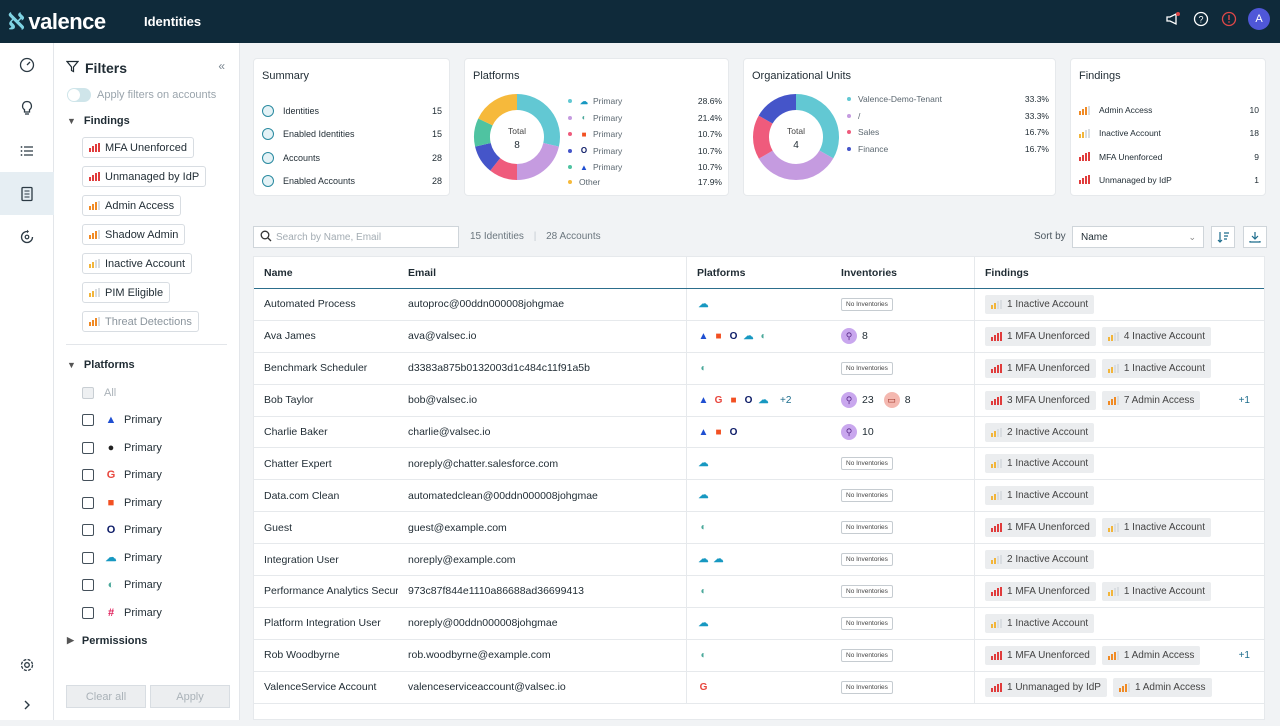 The width and height of the screenshot is (1280, 726). I want to click on col-email-header: Email, so click(422, 272).